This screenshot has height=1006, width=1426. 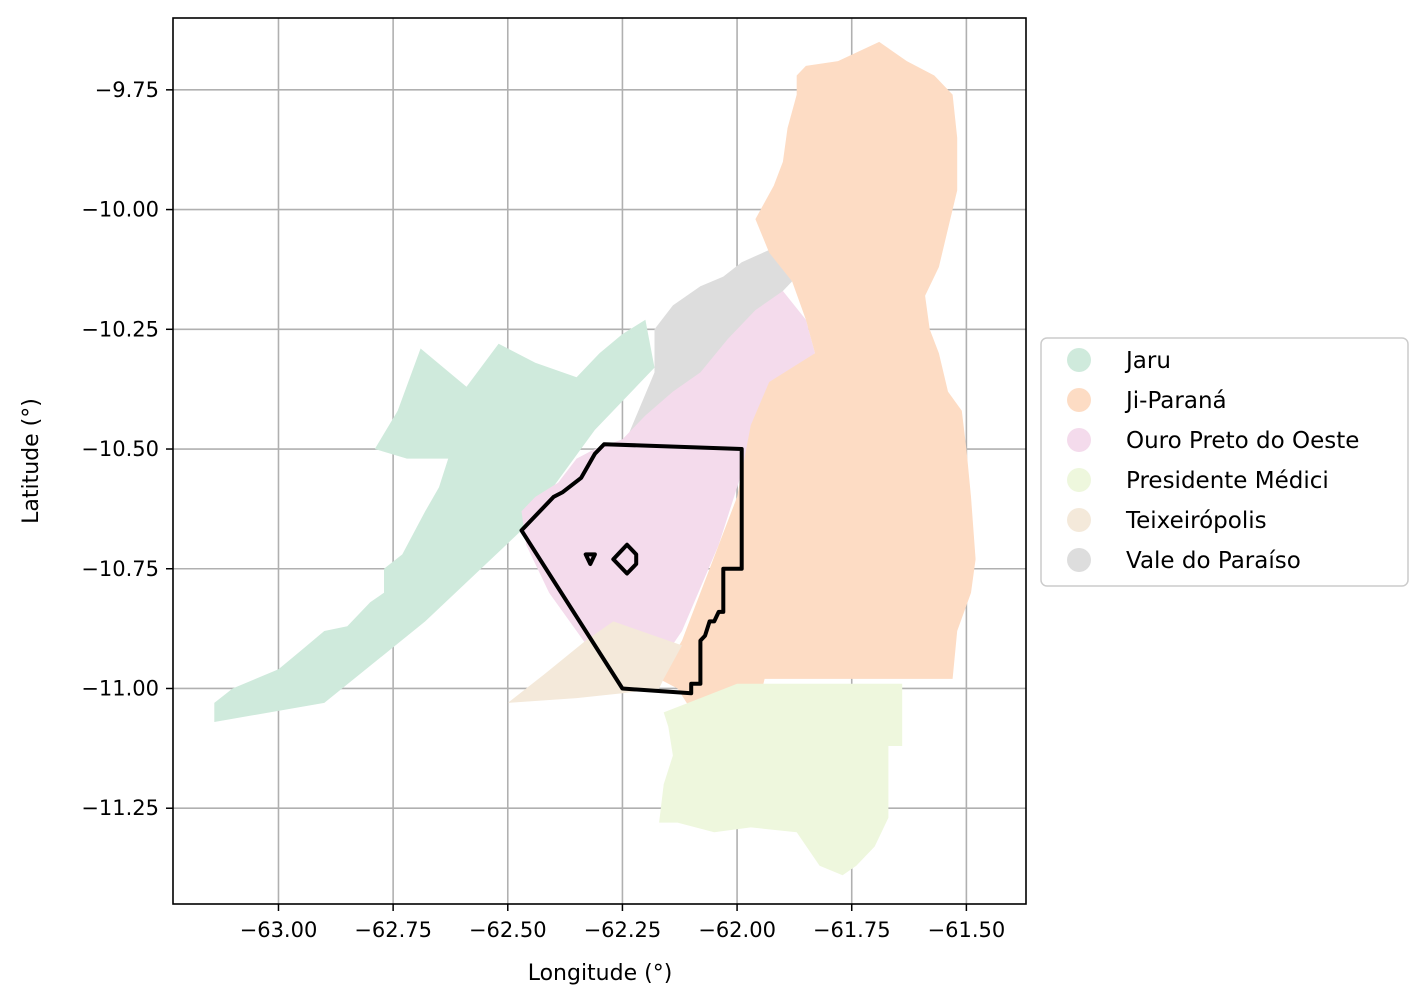 What do you see at coordinates (279, 930) in the screenshot?
I see `x-tick-label-0: −63.00` at bounding box center [279, 930].